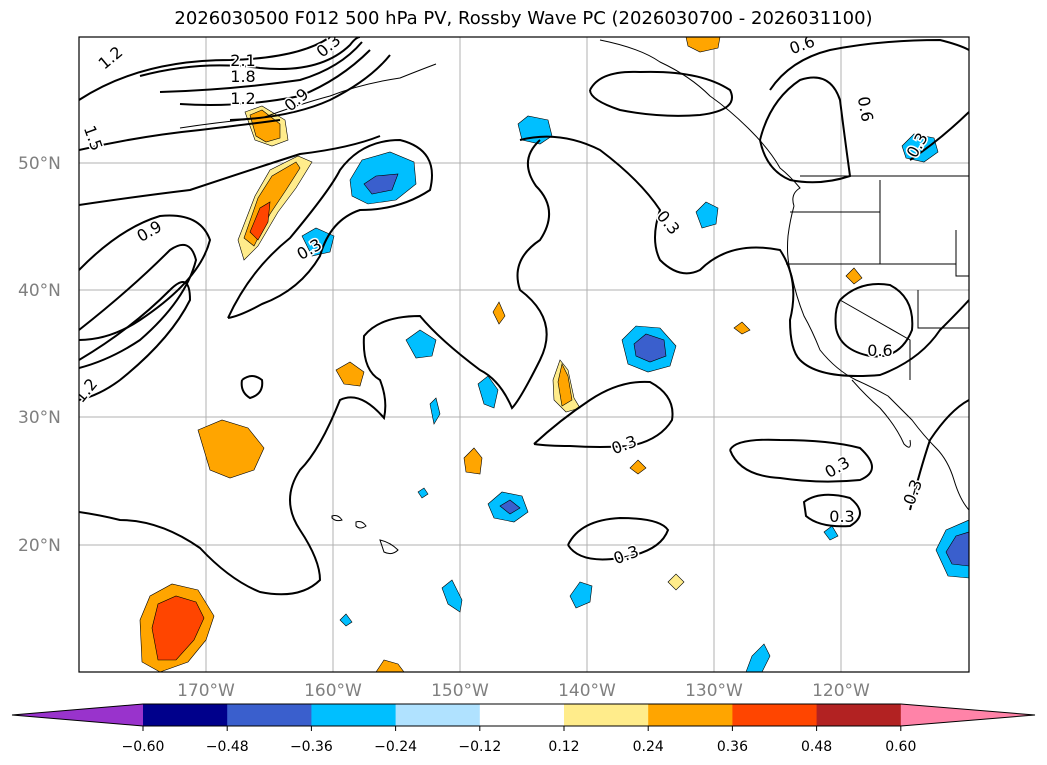  I want to click on contour-0-6-loop, so click(805, 130).